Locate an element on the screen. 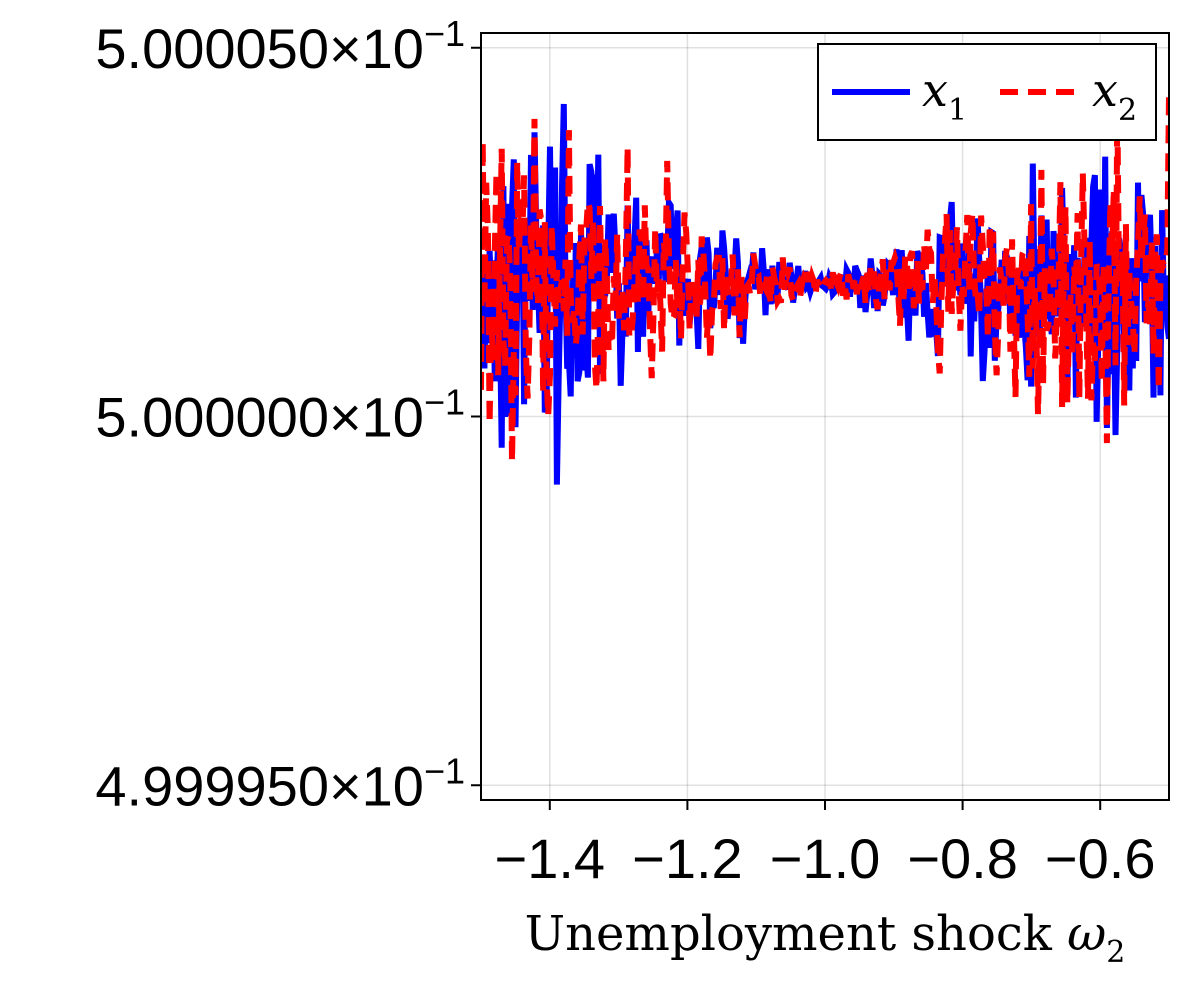 The width and height of the screenshot is (1200, 1000). x-axis-title-text: Unemployment shock is located at coordinates (796, 934).